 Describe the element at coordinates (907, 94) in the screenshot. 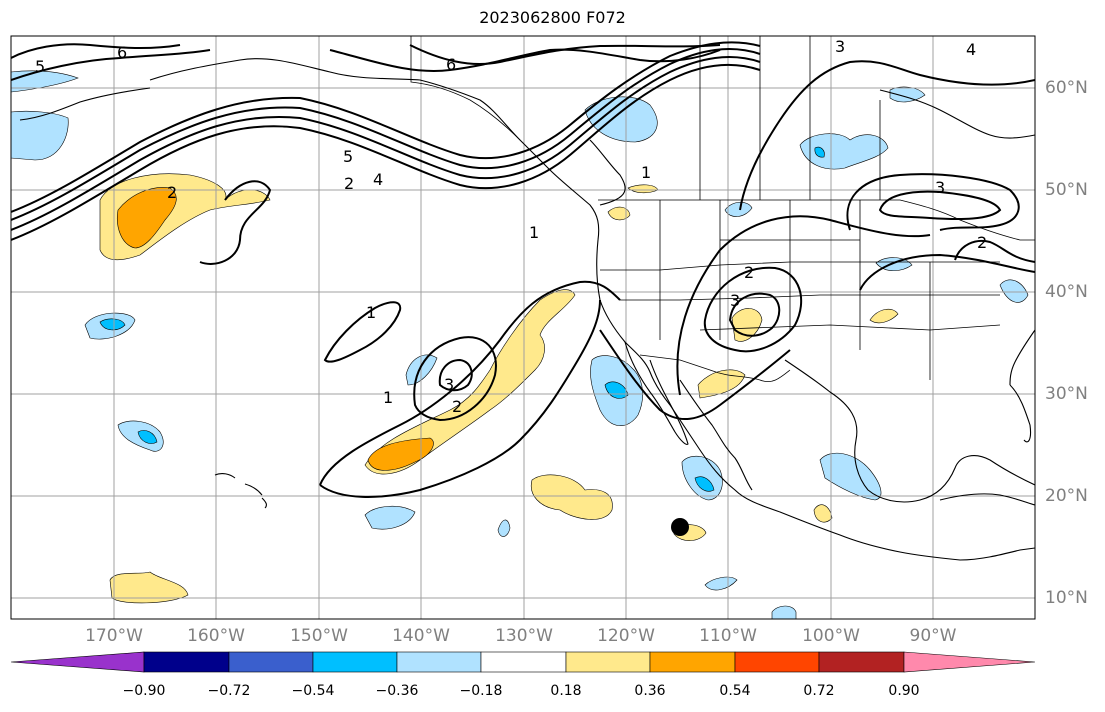

I see `blue-fill-hudson` at that location.